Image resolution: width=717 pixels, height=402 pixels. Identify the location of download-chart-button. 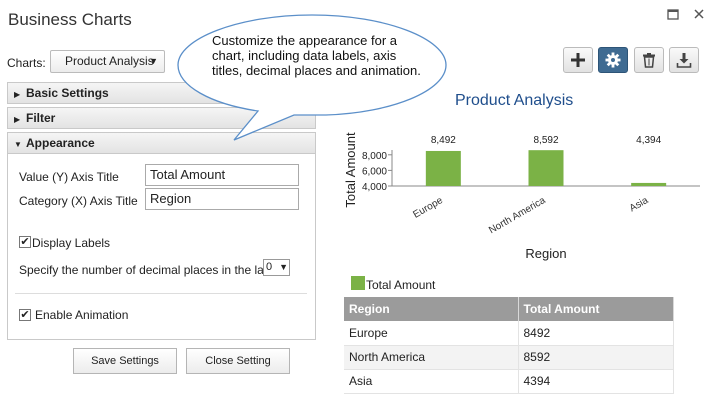
(684, 60).